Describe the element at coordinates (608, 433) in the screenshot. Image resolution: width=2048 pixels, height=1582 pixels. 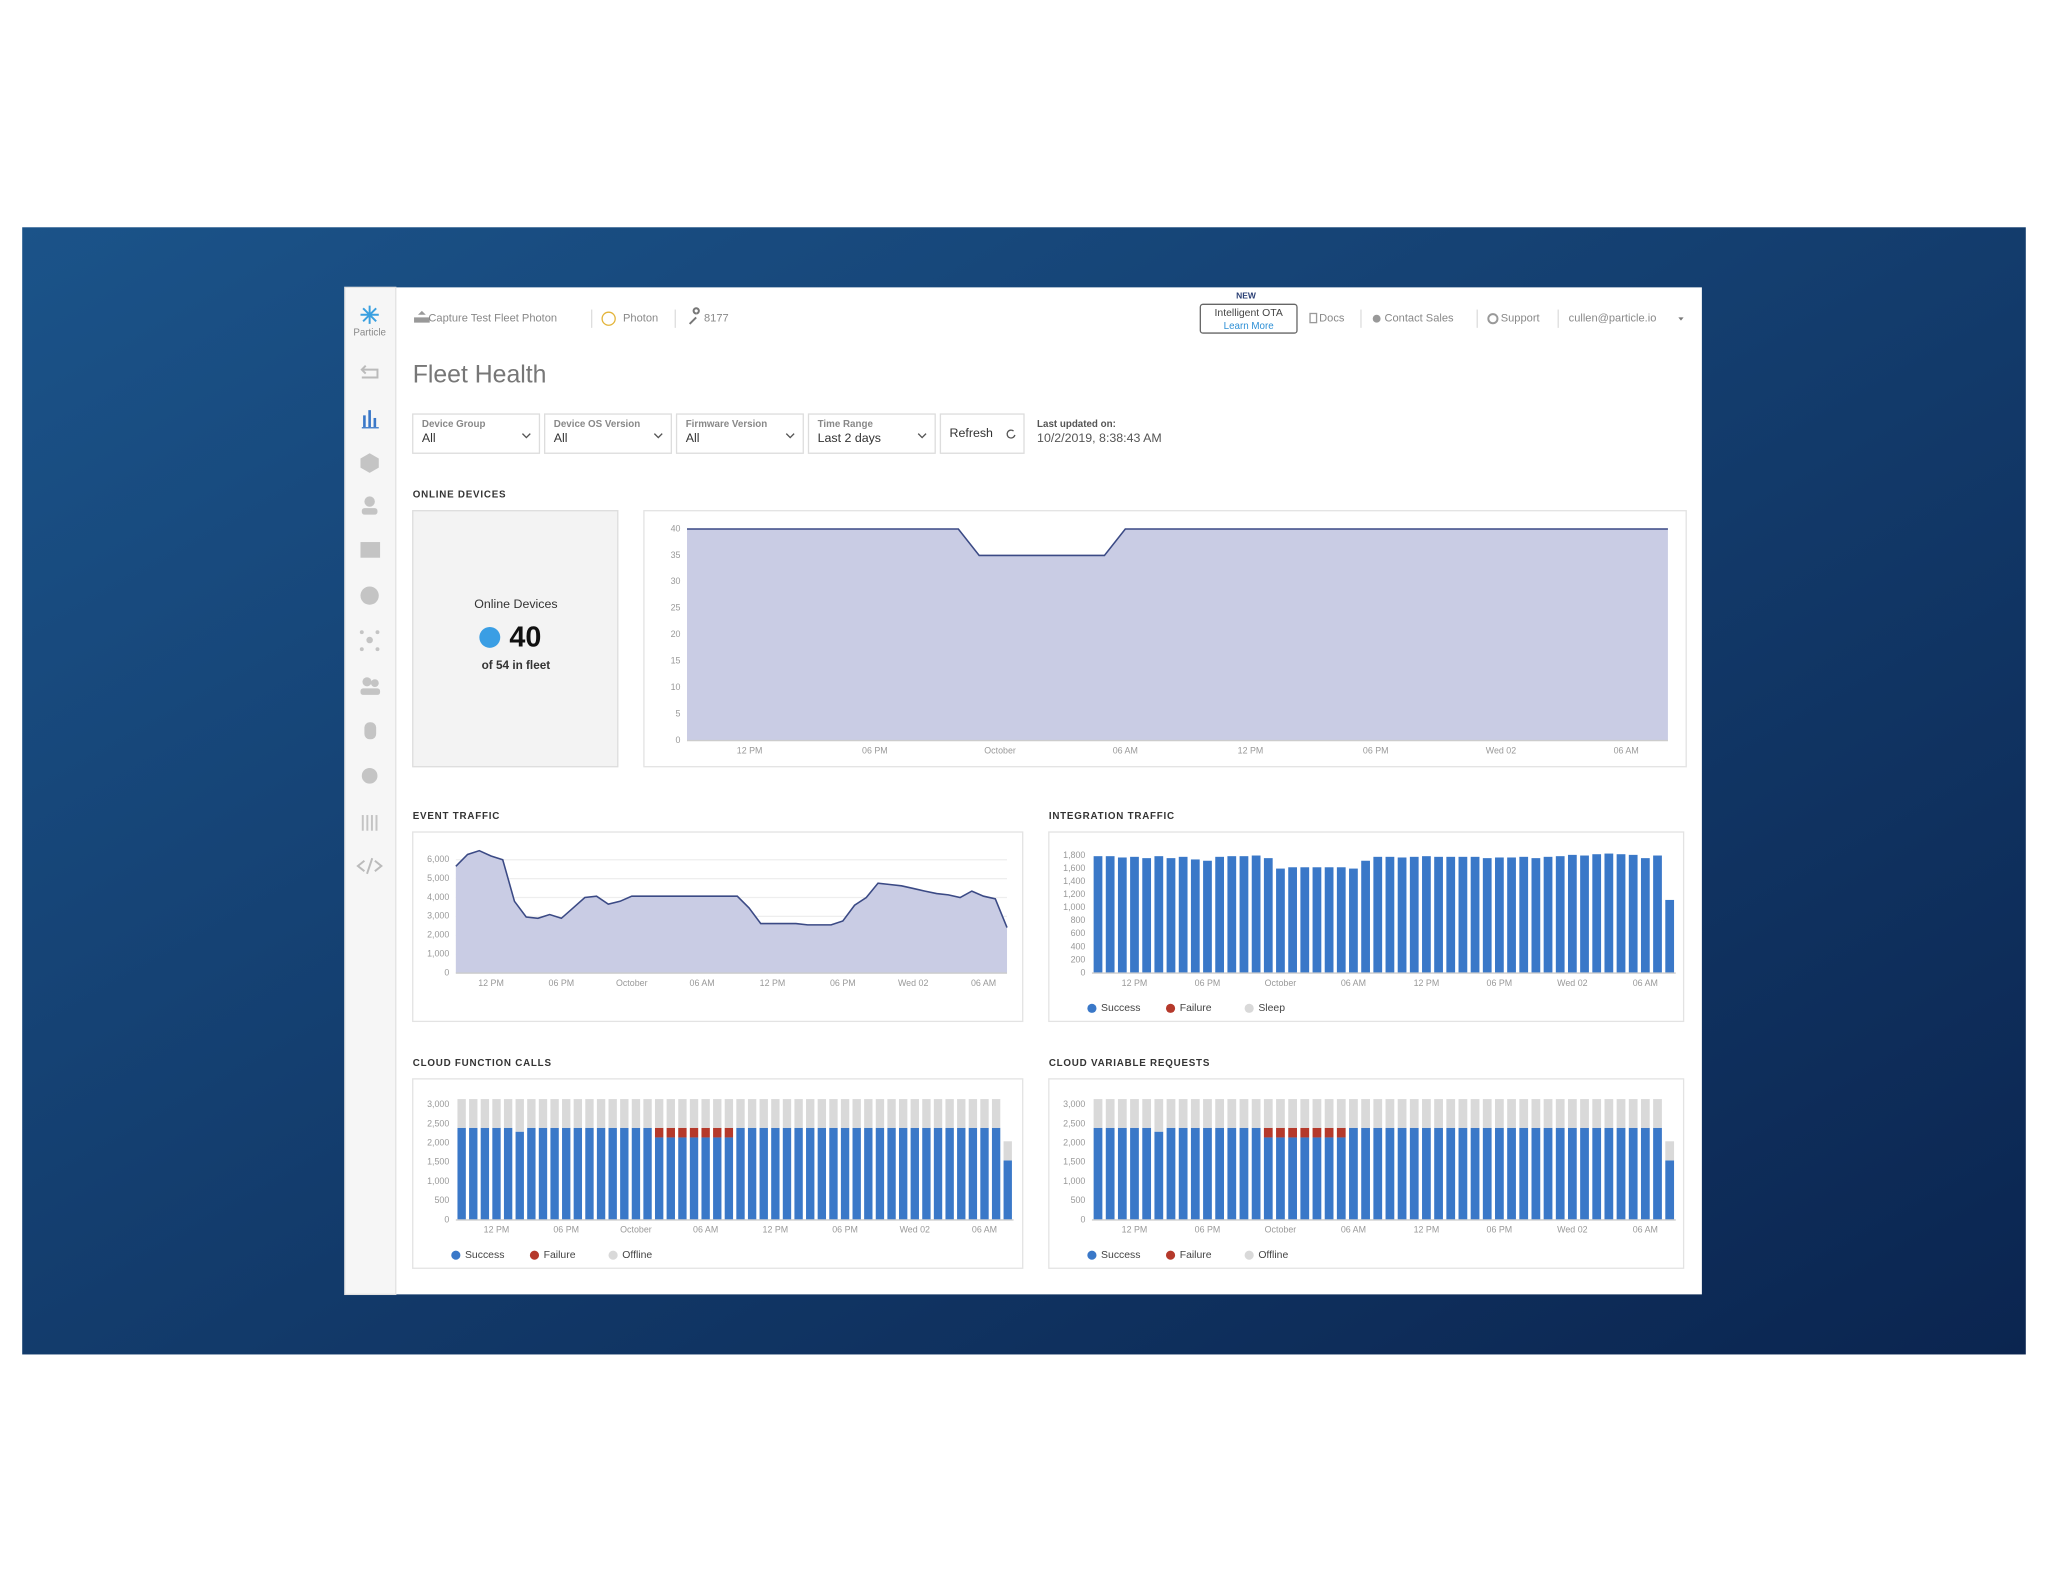
I see `filter: Device OS Version All` at that location.